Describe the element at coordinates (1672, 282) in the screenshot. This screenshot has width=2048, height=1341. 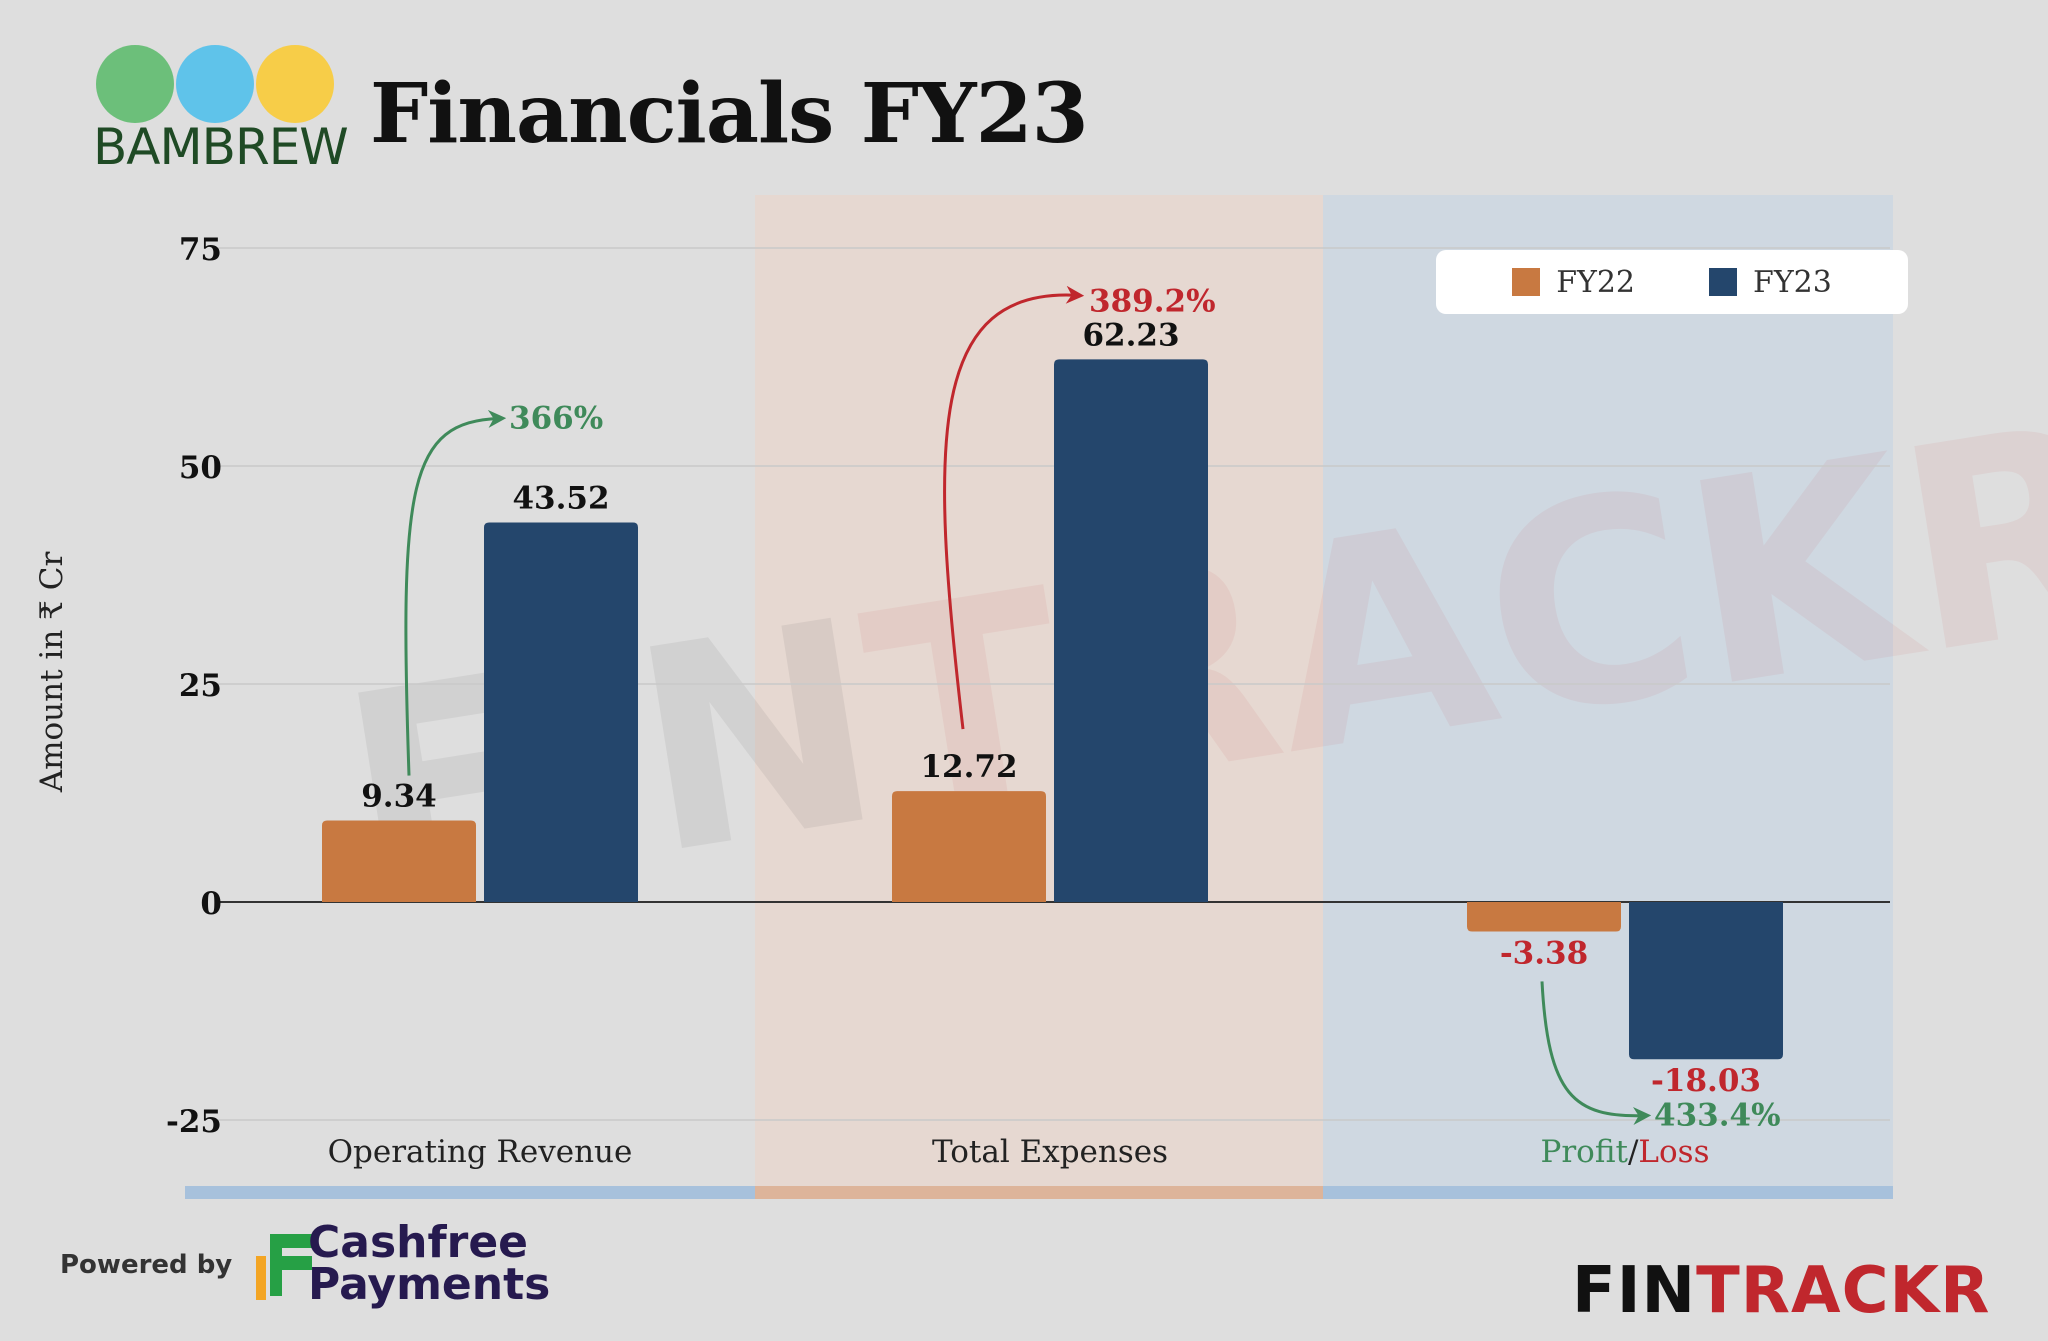
I see `legend: FY22 FY23` at that location.